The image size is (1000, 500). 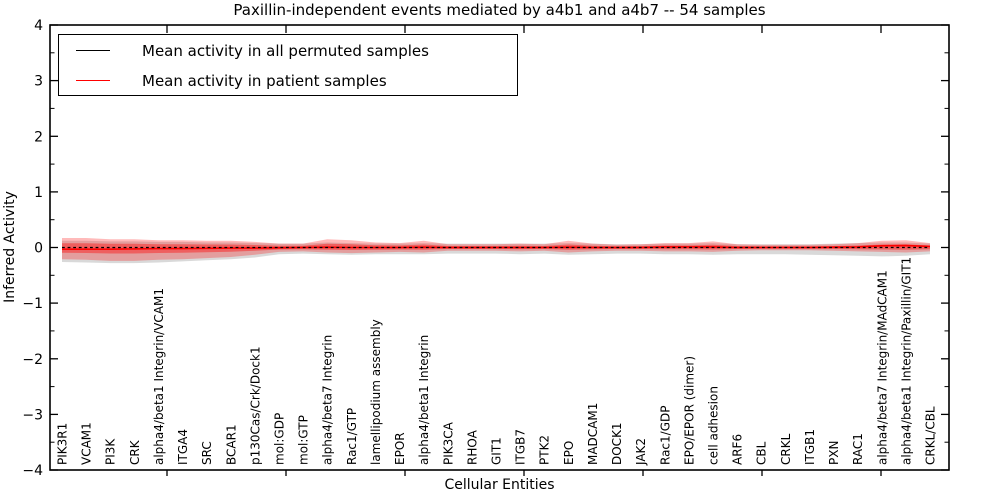 What do you see at coordinates (931, 435) in the screenshot?
I see `x-entity-label: CRKL/CBL` at bounding box center [931, 435].